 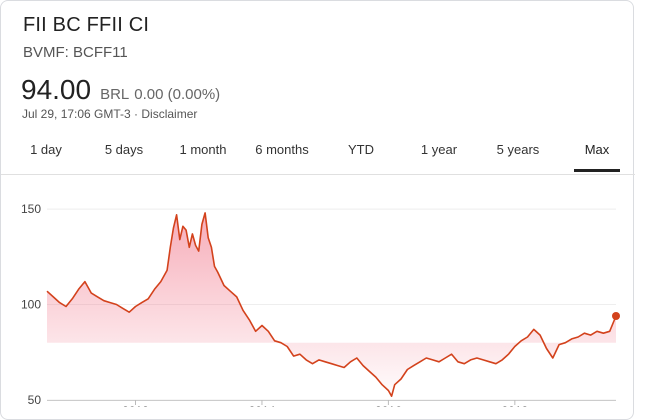 I want to click on y-tick-label: 100, so click(x=31, y=305).